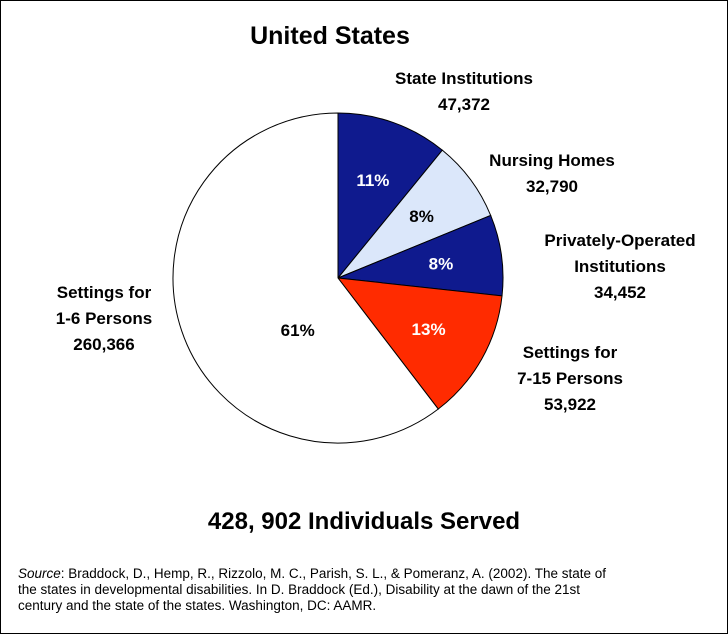 This screenshot has height=634, width=728. I want to click on slice-percent: 13%, so click(429, 329).